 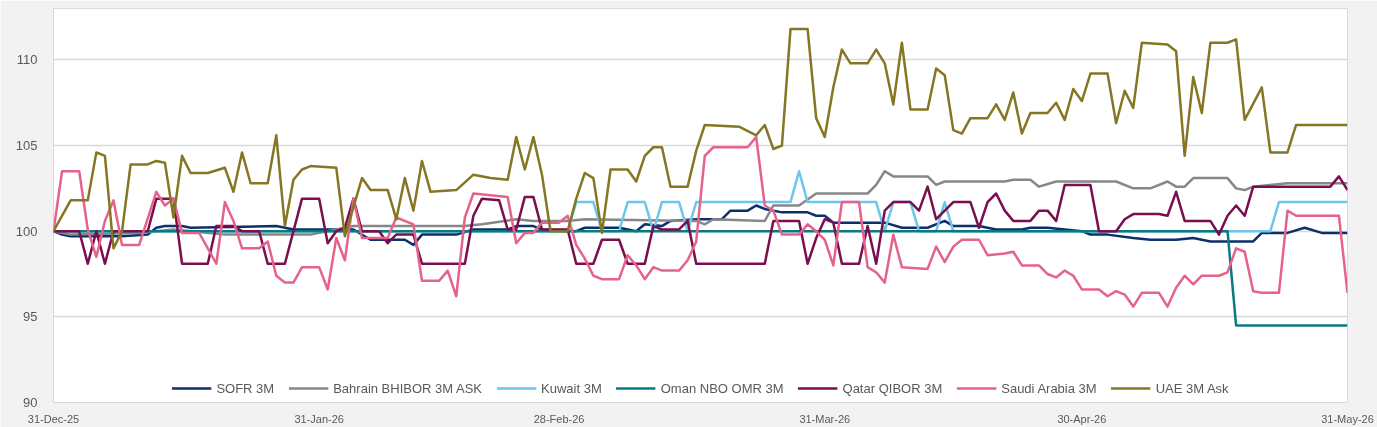 I want to click on legend-label: Oman NBO OMR 3M, so click(x=722, y=388).